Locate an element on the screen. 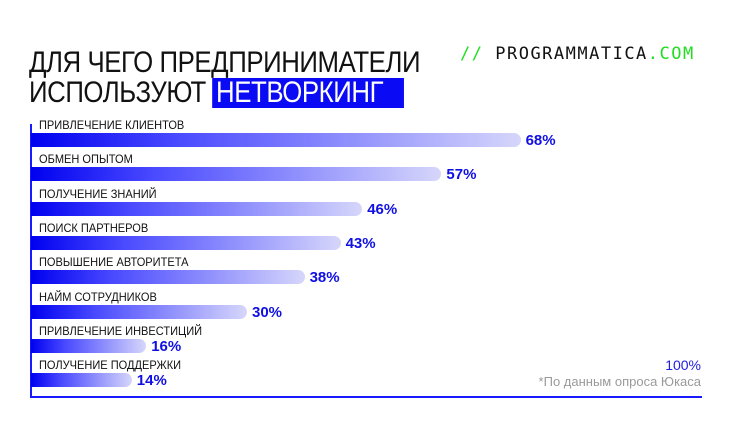  category-label: ПОЛУЧЕНИЕ ПОДДЕРЖКИ is located at coordinates (110, 365).